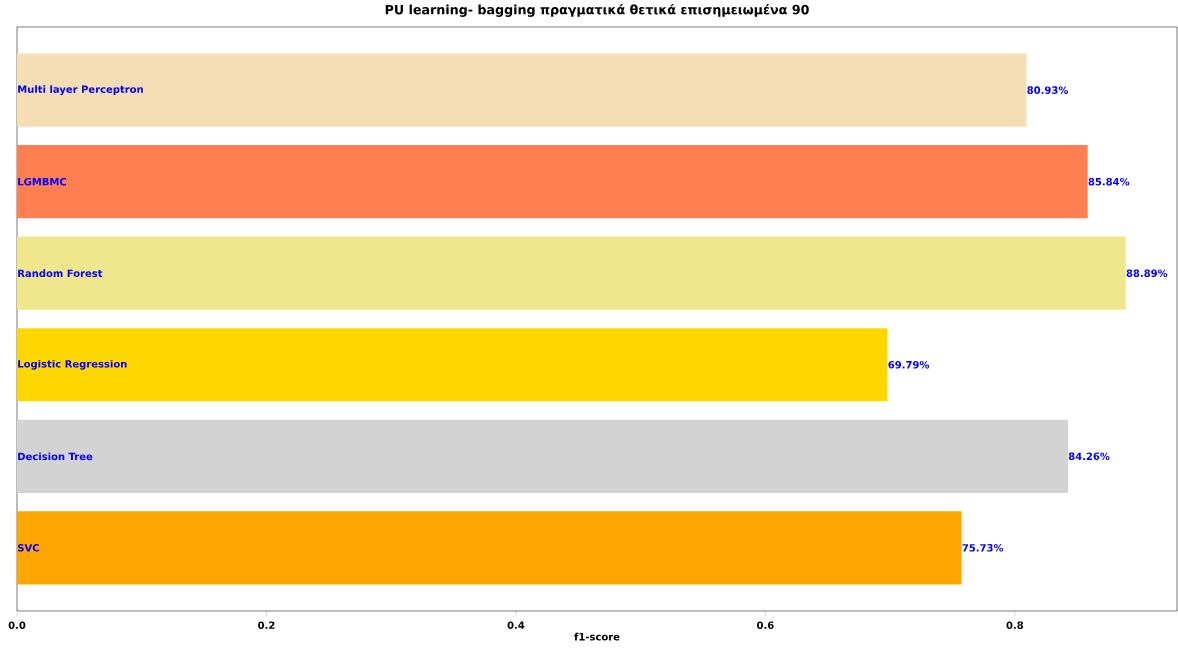 The height and width of the screenshot is (648, 1178). I want to click on data-label: 84.26%, so click(1089, 456).